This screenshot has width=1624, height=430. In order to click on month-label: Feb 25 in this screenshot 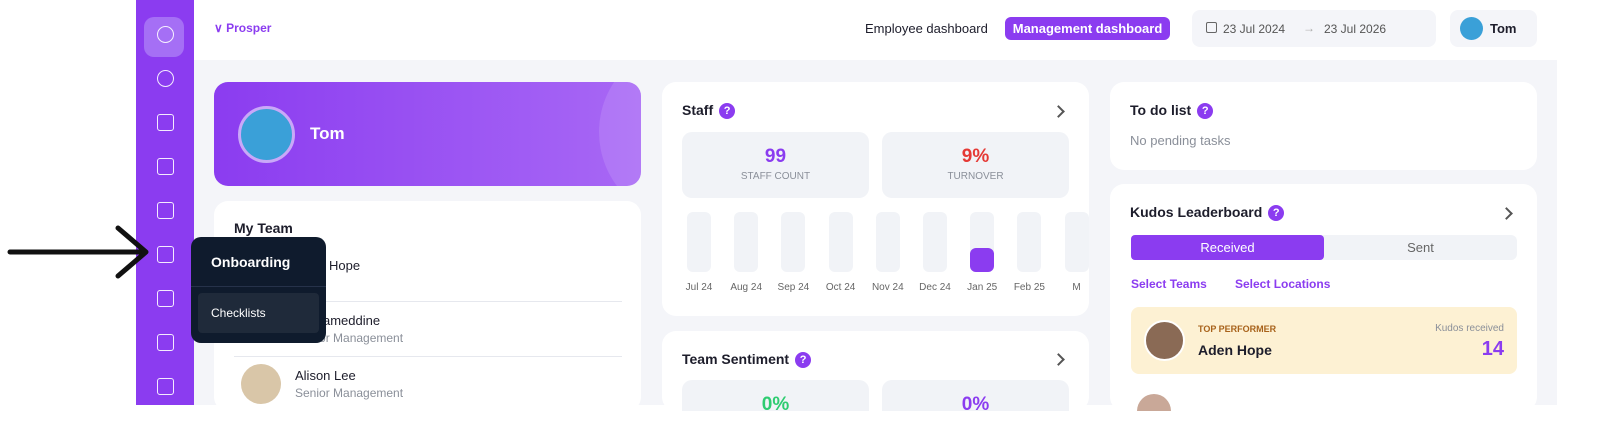, I will do `click(1029, 287)`.